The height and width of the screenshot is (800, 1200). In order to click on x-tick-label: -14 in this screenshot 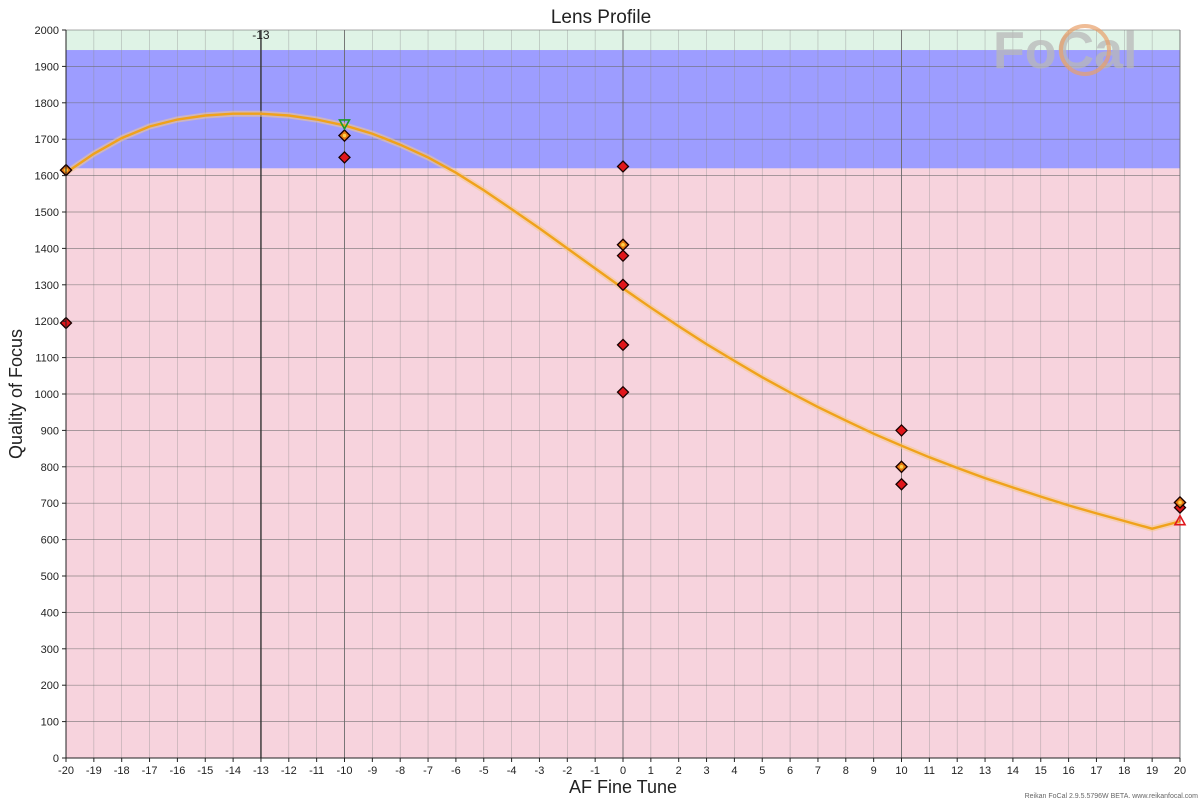, I will do `click(233, 771)`.